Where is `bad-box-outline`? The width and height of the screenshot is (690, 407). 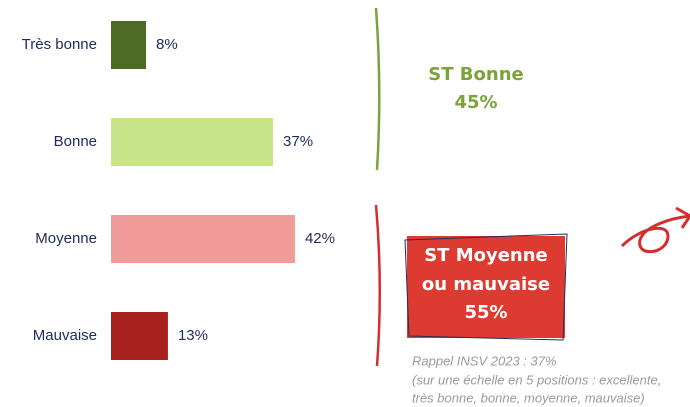 bad-box-outline is located at coordinates (486, 287).